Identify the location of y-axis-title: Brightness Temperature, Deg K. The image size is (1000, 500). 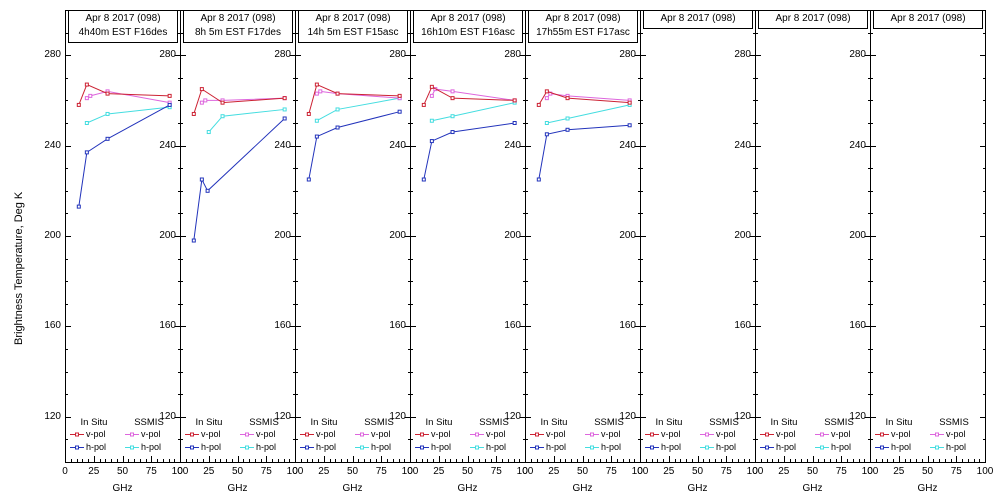
(19, 268).